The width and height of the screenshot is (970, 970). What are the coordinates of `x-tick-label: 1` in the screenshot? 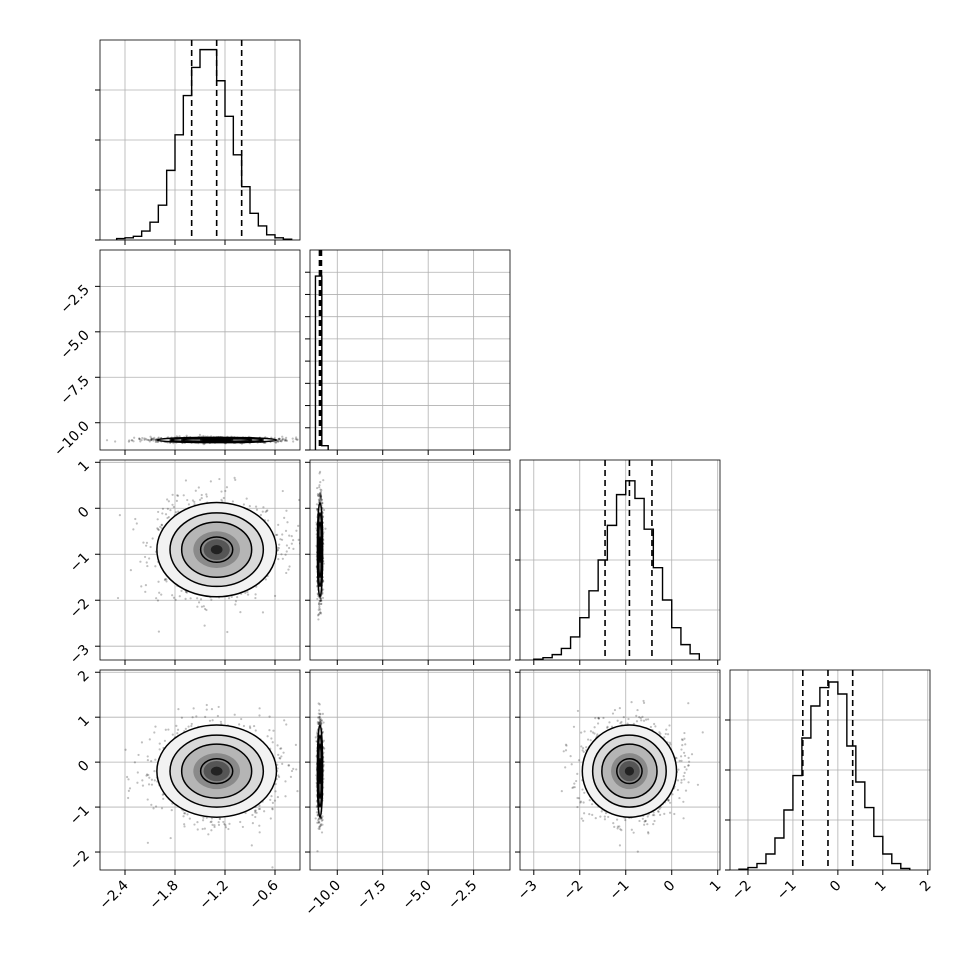 It's located at (881, 887).